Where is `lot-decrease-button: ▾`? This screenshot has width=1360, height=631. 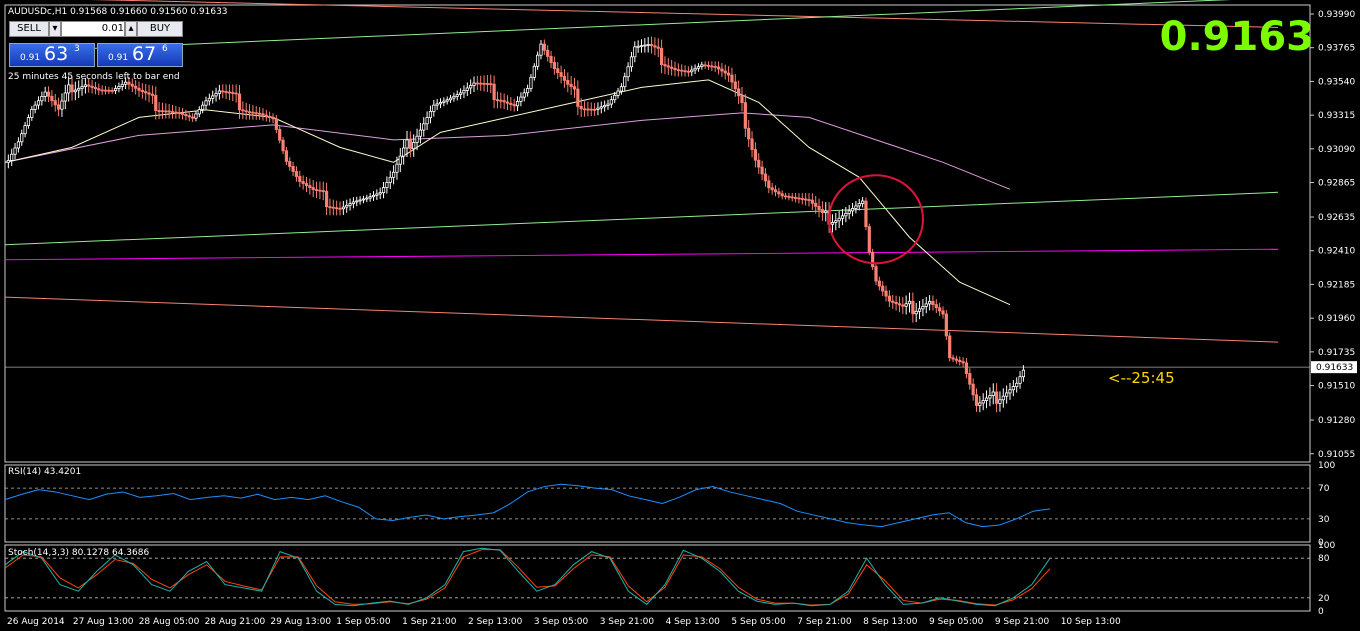 lot-decrease-button: ▾ is located at coordinates (55, 29).